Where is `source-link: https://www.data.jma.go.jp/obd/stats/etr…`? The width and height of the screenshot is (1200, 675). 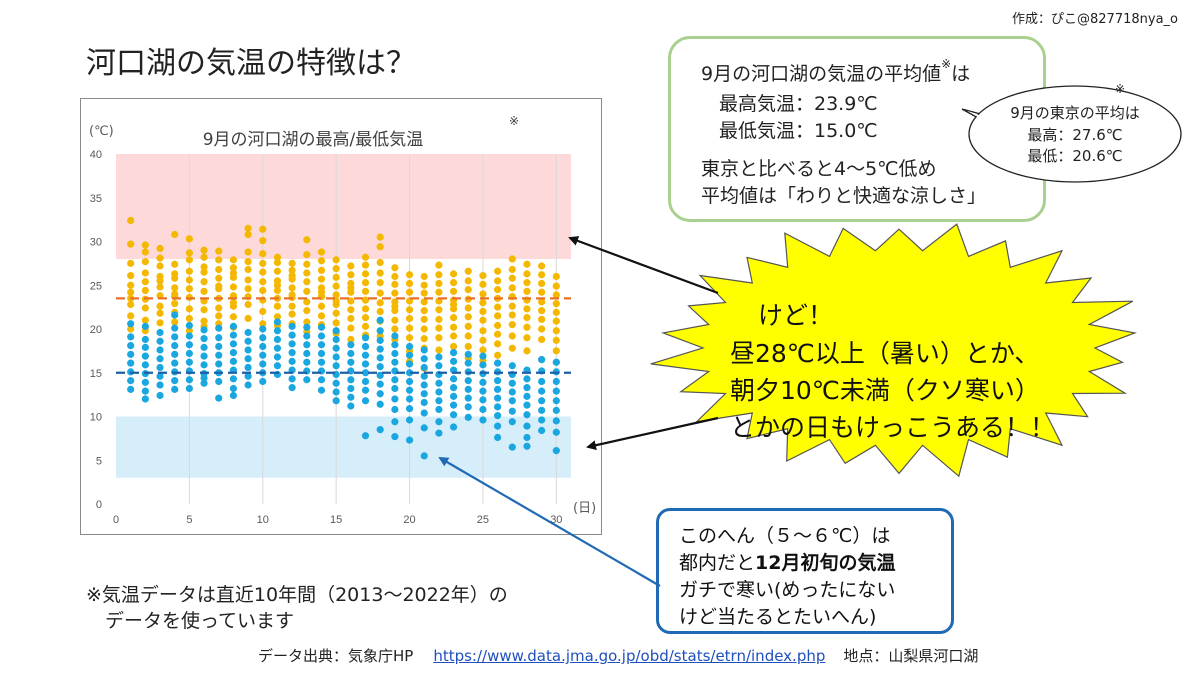
source-link: https://www.data.jma.go.jp/obd/stats/etr… is located at coordinates (629, 656).